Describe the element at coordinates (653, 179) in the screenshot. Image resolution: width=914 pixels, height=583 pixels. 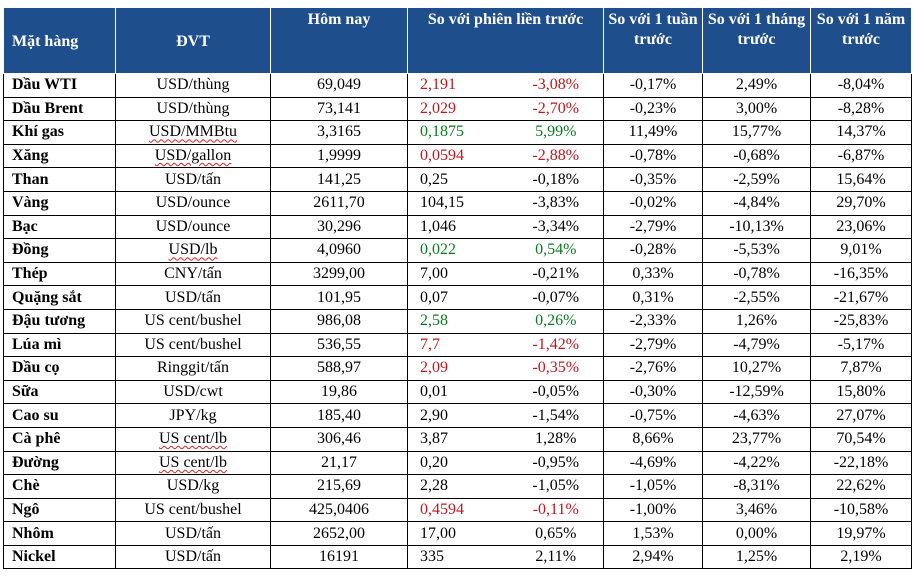
I see `cell-vs-week: -0,35%` at that location.